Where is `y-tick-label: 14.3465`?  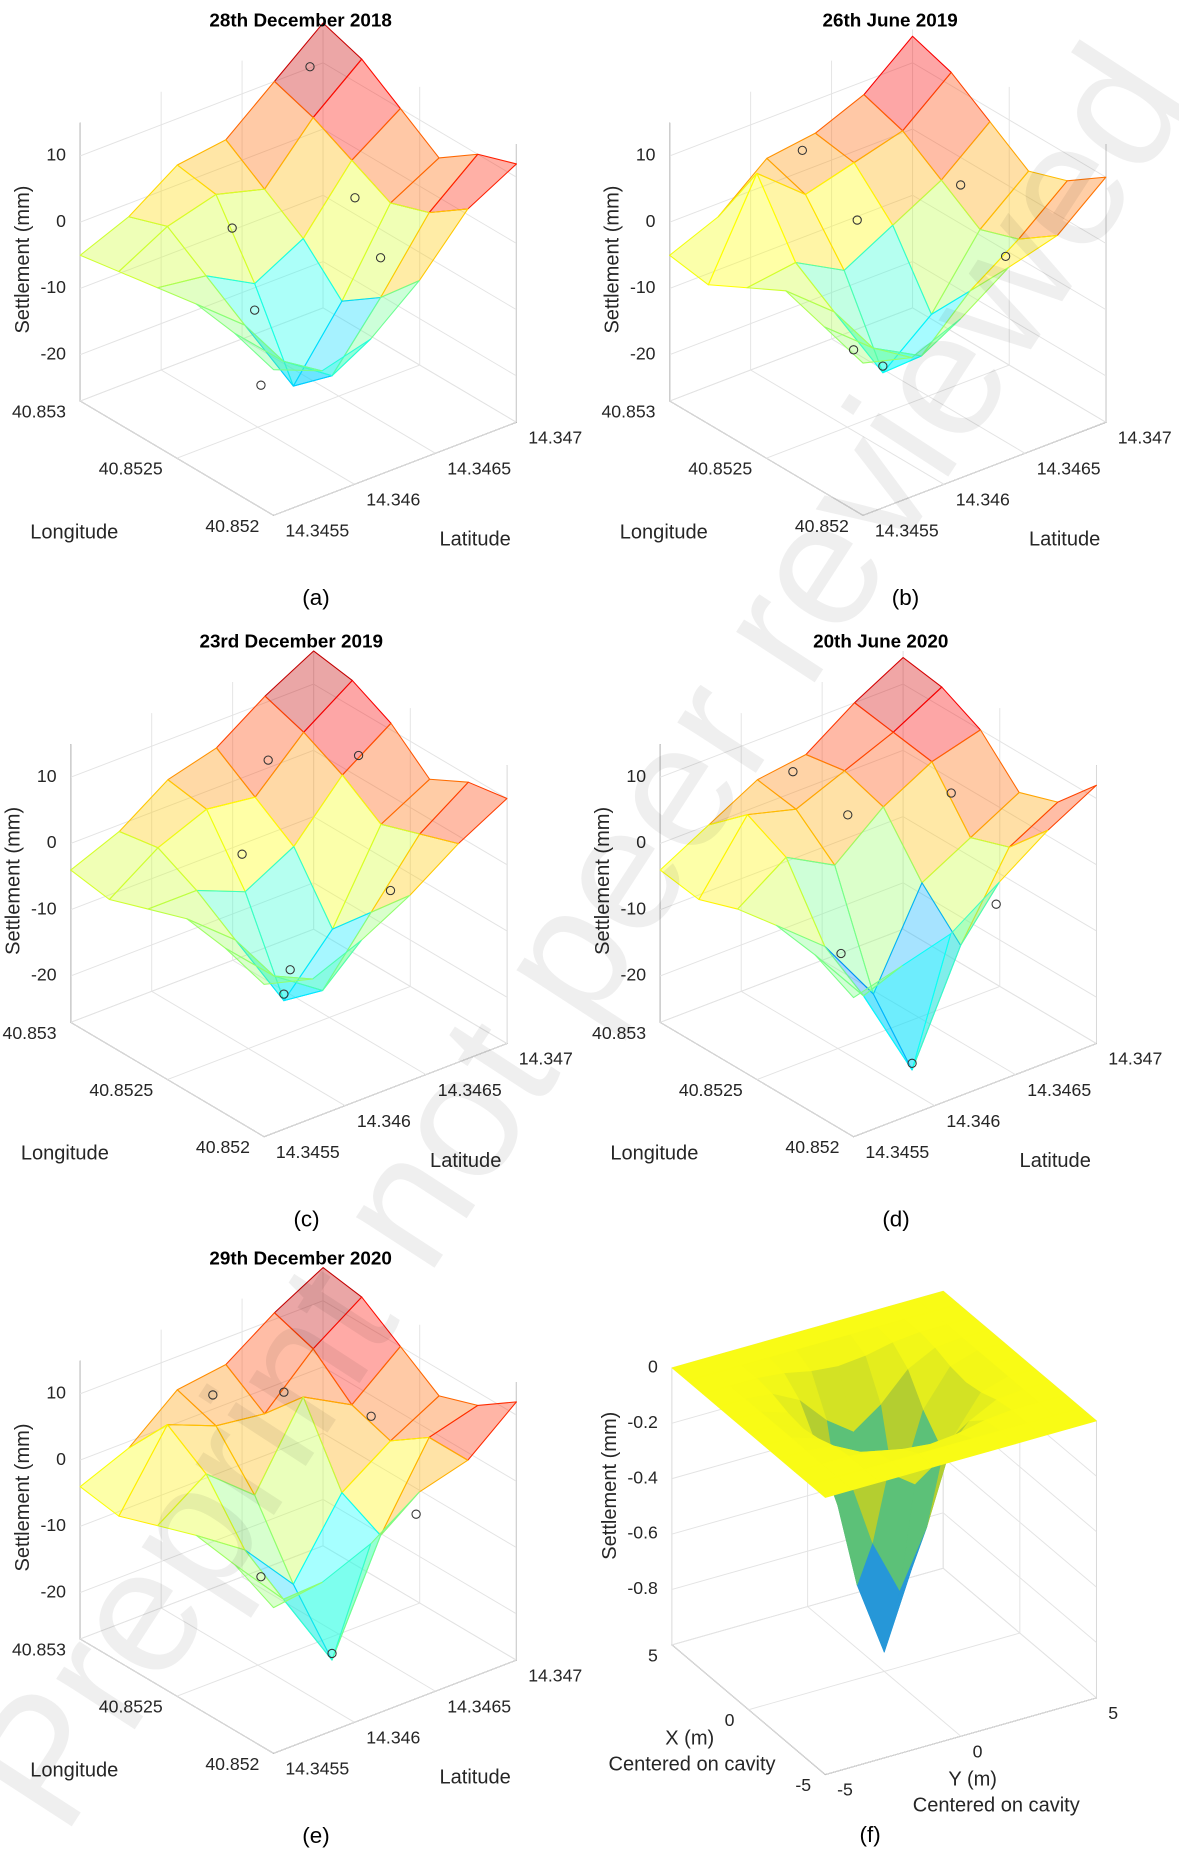
y-tick-label: 14.3465 is located at coordinates (1059, 1090).